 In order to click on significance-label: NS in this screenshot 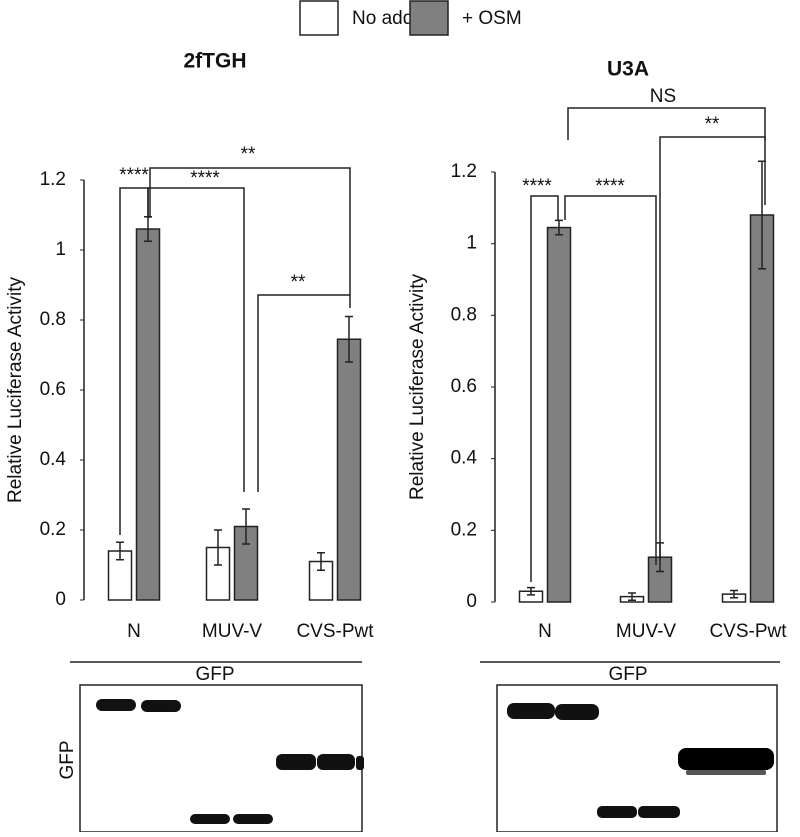, I will do `click(663, 96)`.